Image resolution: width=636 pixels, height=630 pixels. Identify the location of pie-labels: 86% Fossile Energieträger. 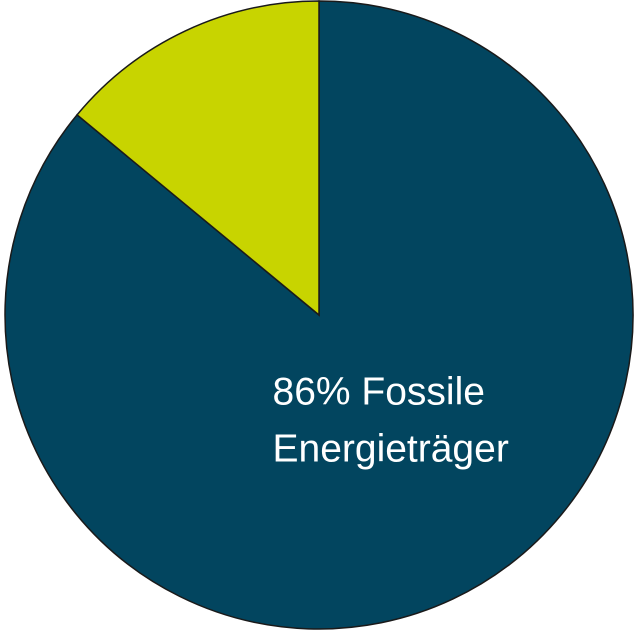
(391, 421).